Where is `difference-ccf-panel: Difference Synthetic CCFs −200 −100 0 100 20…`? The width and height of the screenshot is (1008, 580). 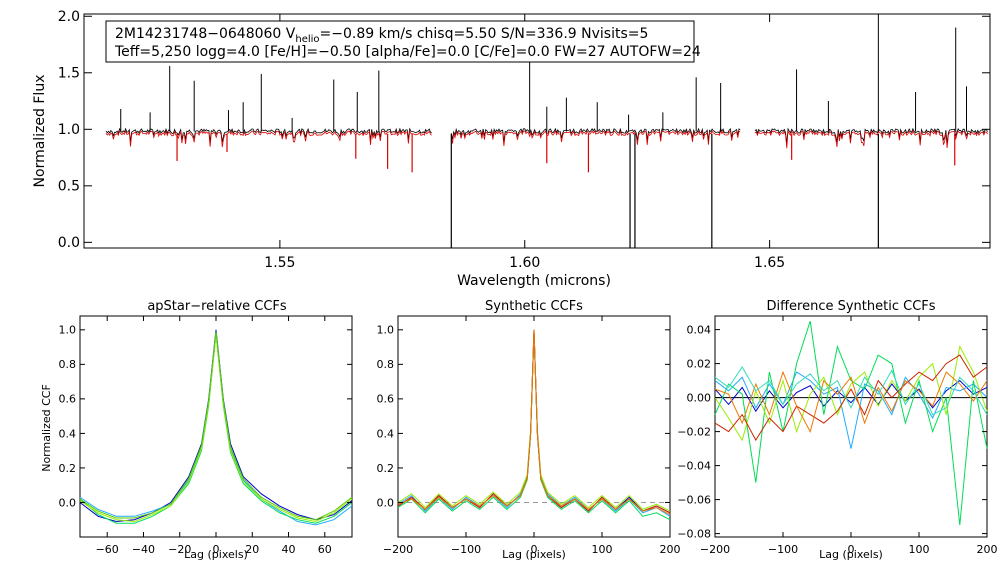
difference-ccf-panel: Difference Synthetic CCFs −200 −100 0 100 20… is located at coordinates (837, 430).